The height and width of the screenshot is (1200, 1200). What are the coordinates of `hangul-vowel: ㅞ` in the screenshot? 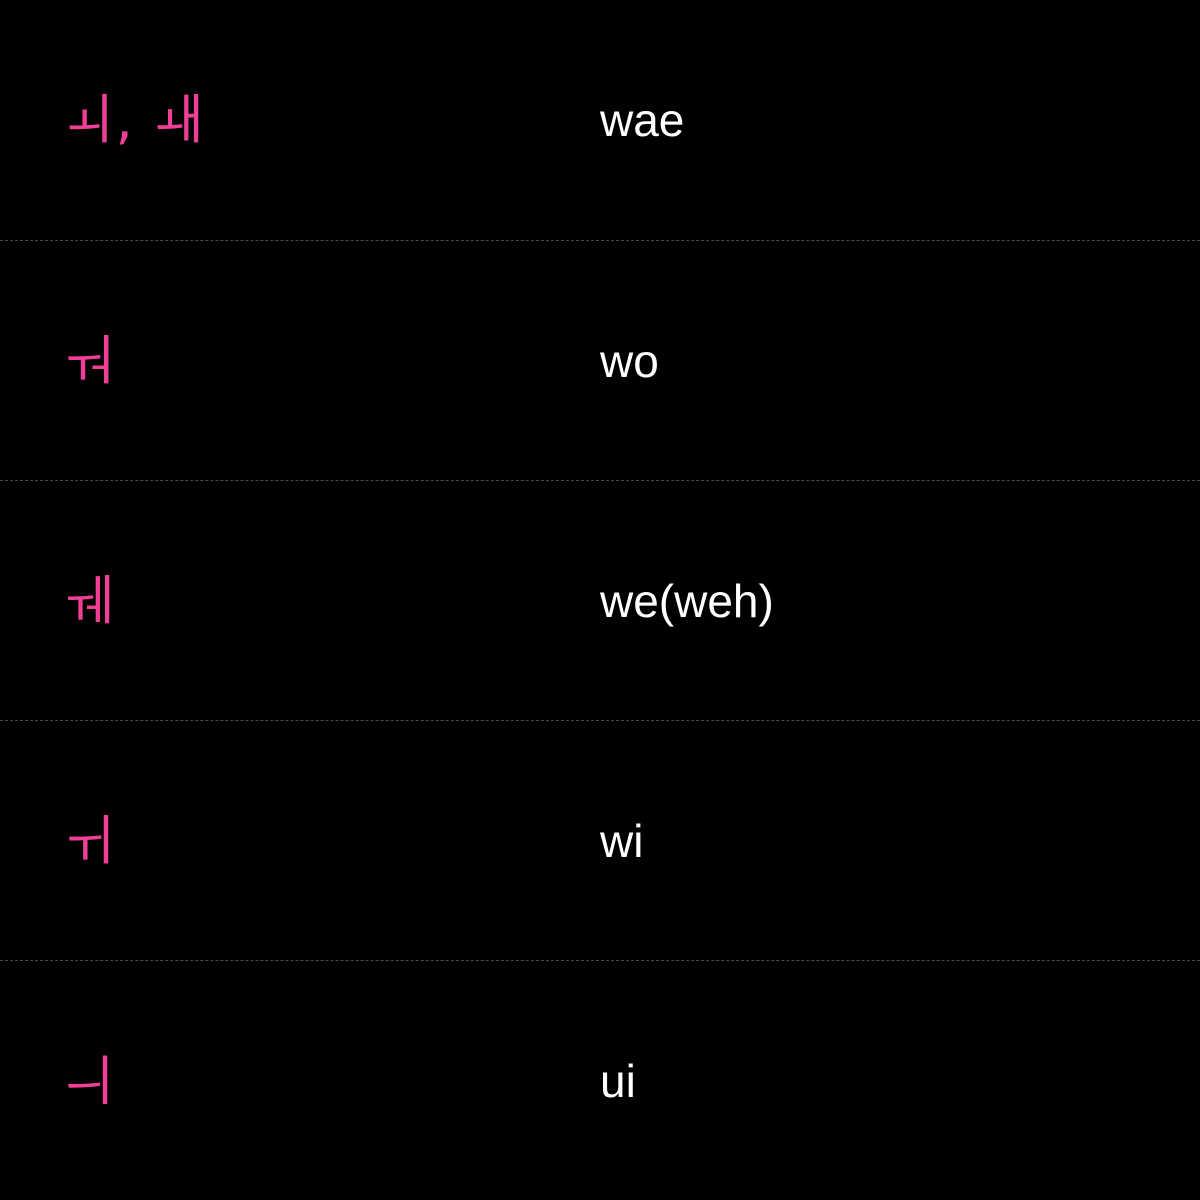 It's located at (90, 600).